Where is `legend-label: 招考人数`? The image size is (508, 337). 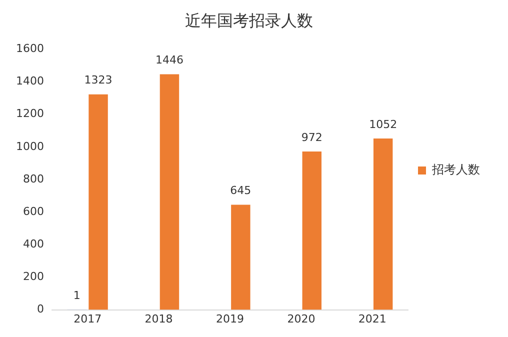
legend-label: 招考人数 is located at coordinates (455, 169).